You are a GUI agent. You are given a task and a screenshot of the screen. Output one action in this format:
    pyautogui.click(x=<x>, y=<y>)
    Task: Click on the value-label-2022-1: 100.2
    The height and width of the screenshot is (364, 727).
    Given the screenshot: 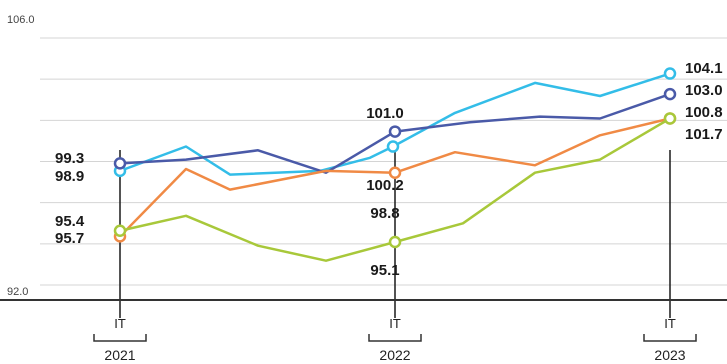 What is the action you would take?
    pyautogui.click(x=385, y=185)
    